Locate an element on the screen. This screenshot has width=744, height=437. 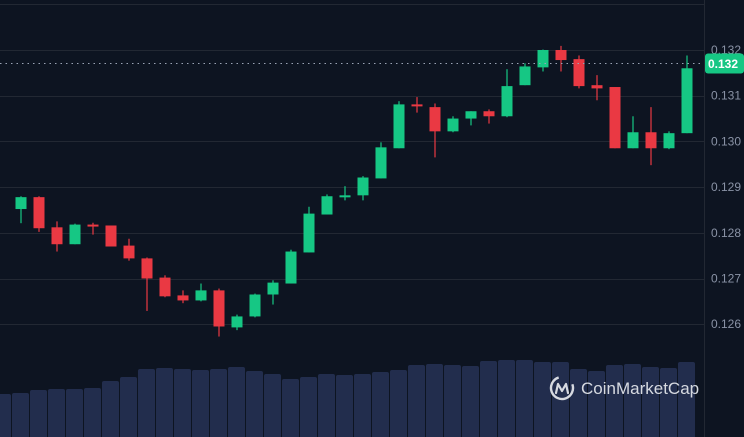
y-tick-label: 0.127 is located at coordinates (726, 279).